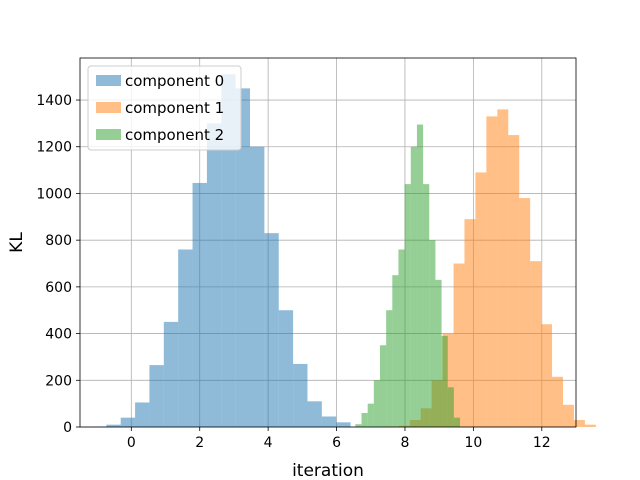  Describe the element at coordinates (67, 428) in the screenshot. I see `y-tick-label: 0` at that location.